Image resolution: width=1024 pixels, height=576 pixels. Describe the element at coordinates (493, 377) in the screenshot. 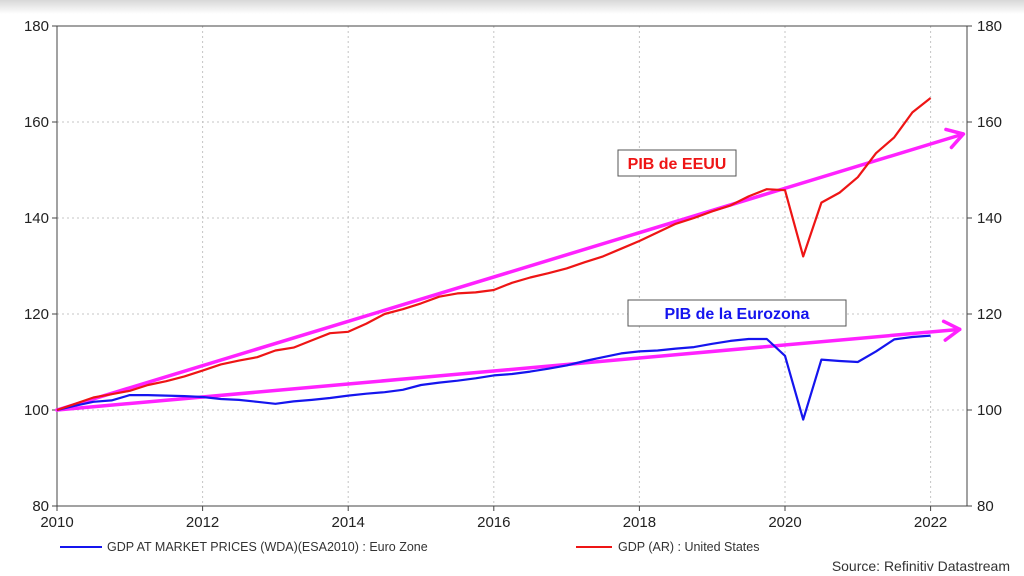

I see `series-line-euro-zone` at that location.